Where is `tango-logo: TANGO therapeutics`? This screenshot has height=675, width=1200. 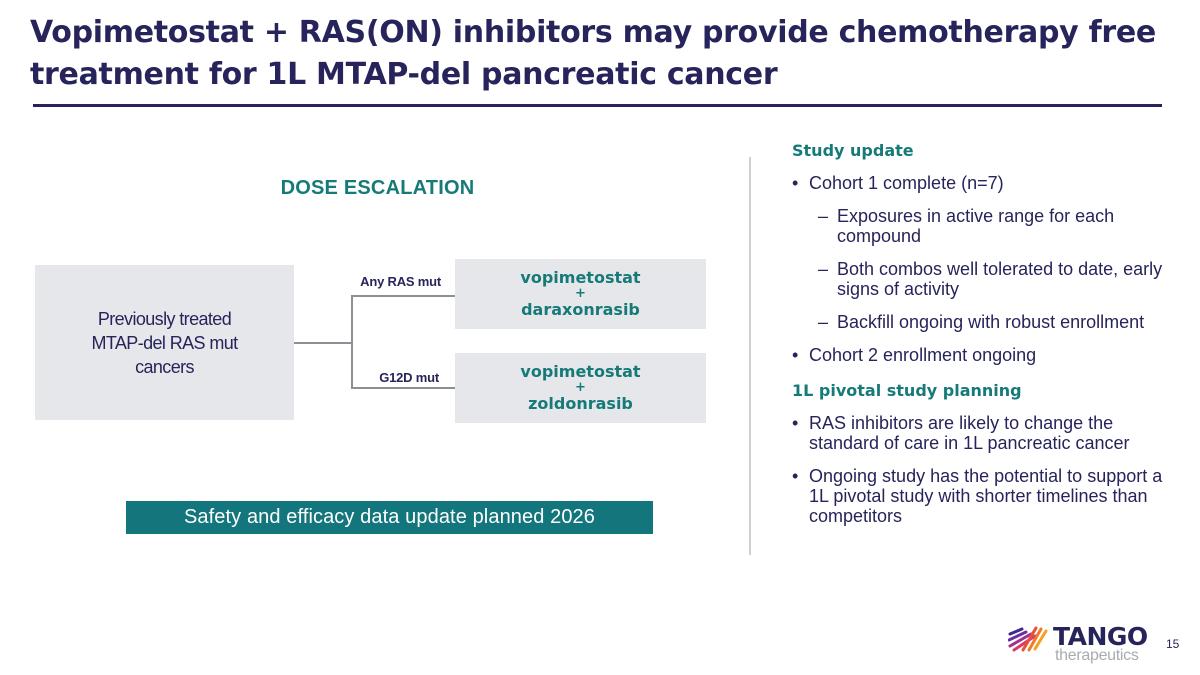
tango-logo: TANGO therapeutics is located at coordinates (1078, 644).